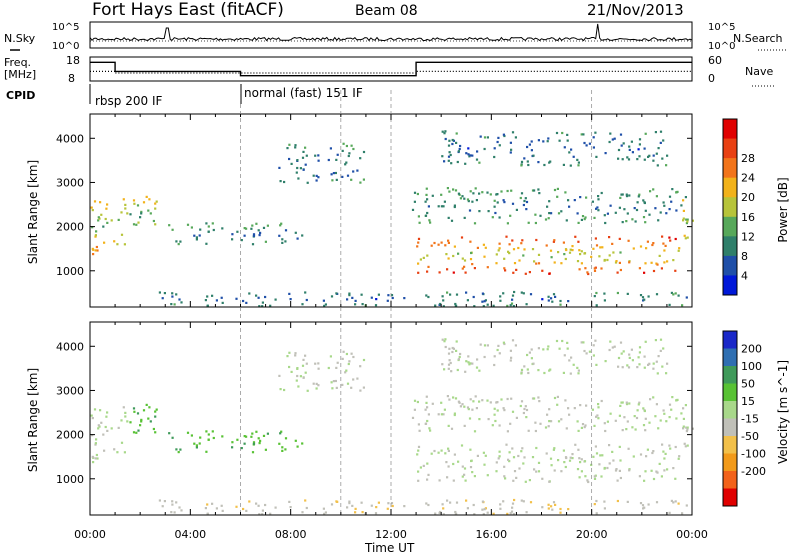 The width and height of the screenshot is (800, 554). Describe the element at coordinates (389, 547) in the screenshot. I see `x-axis-label: Time UT` at that location.